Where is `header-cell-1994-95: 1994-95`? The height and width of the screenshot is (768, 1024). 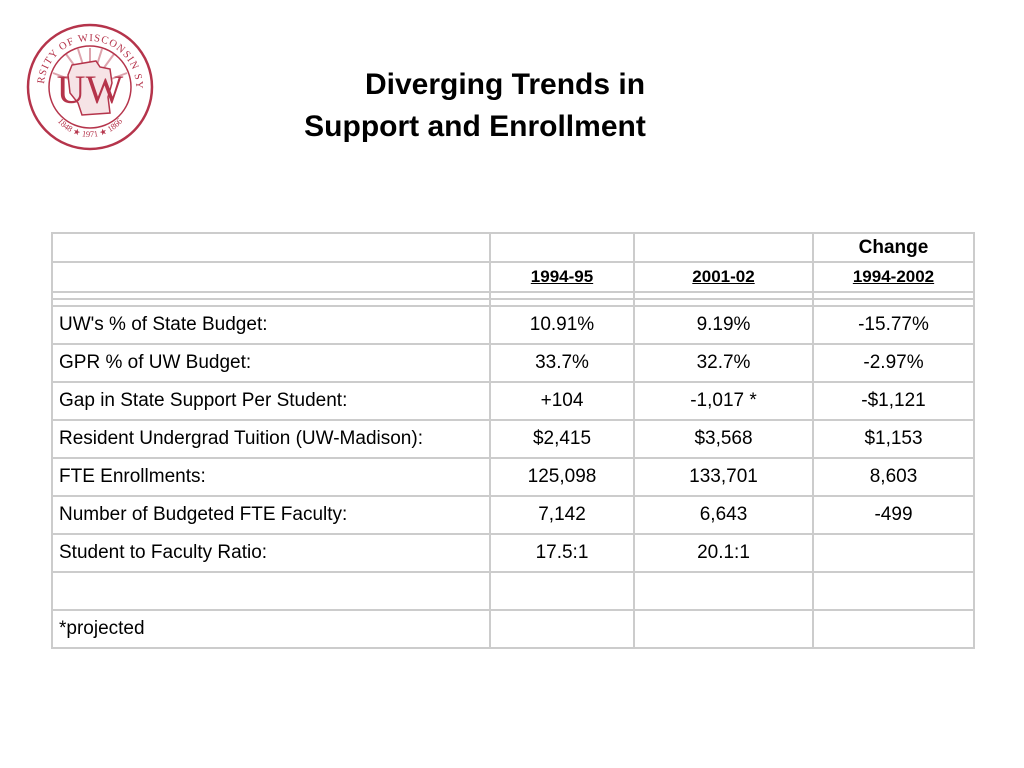 header-cell-1994-95: 1994-95 is located at coordinates (562, 277).